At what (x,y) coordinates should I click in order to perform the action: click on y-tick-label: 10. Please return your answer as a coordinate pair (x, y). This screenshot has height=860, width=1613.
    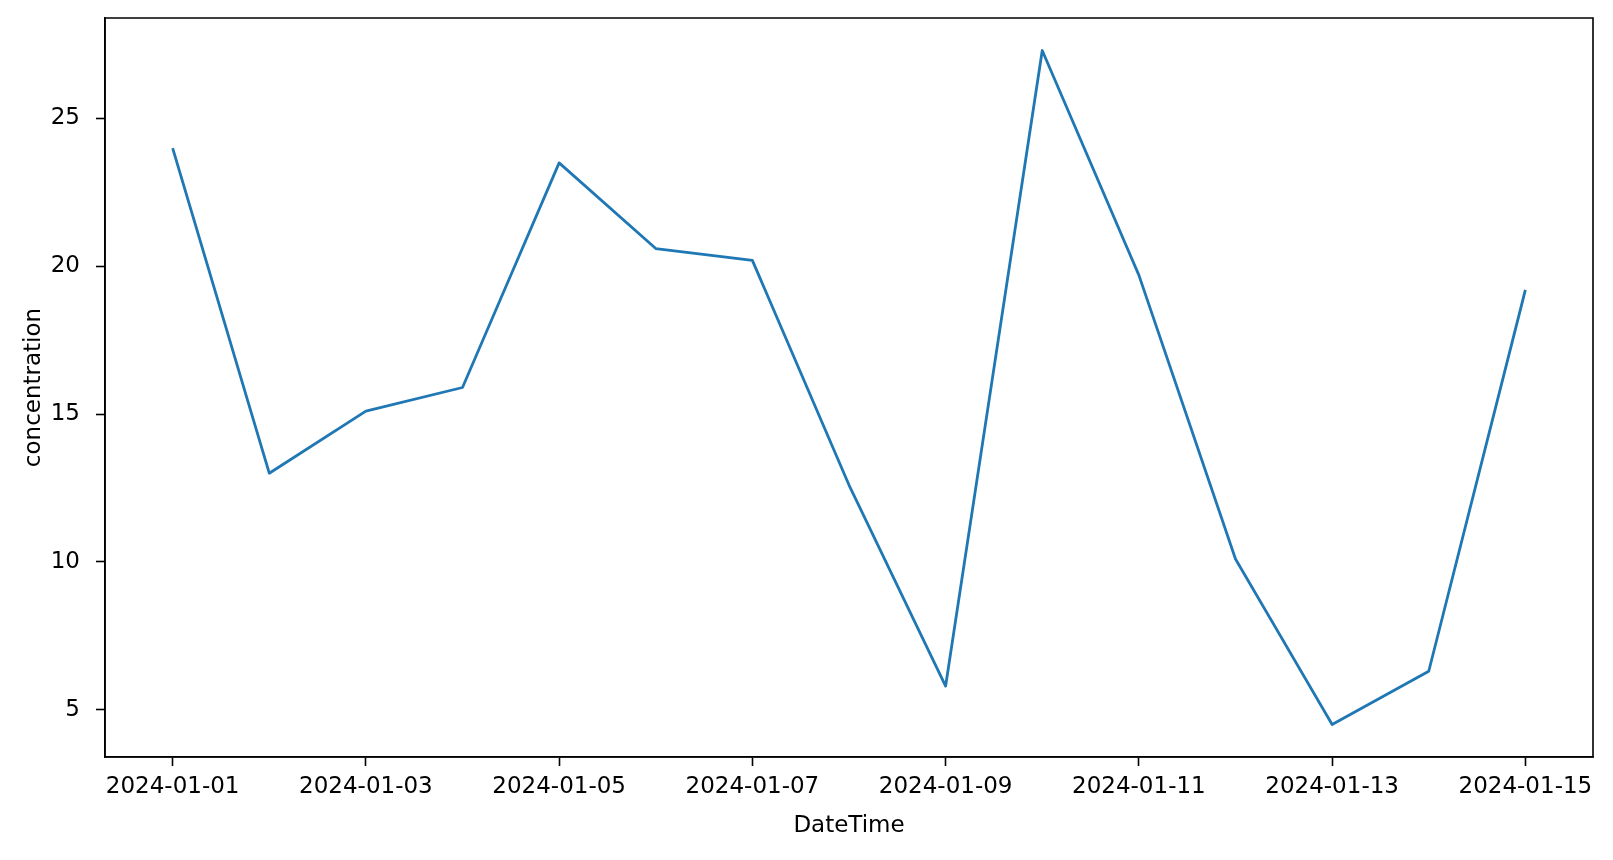
    Looking at the image, I should click on (65, 559).